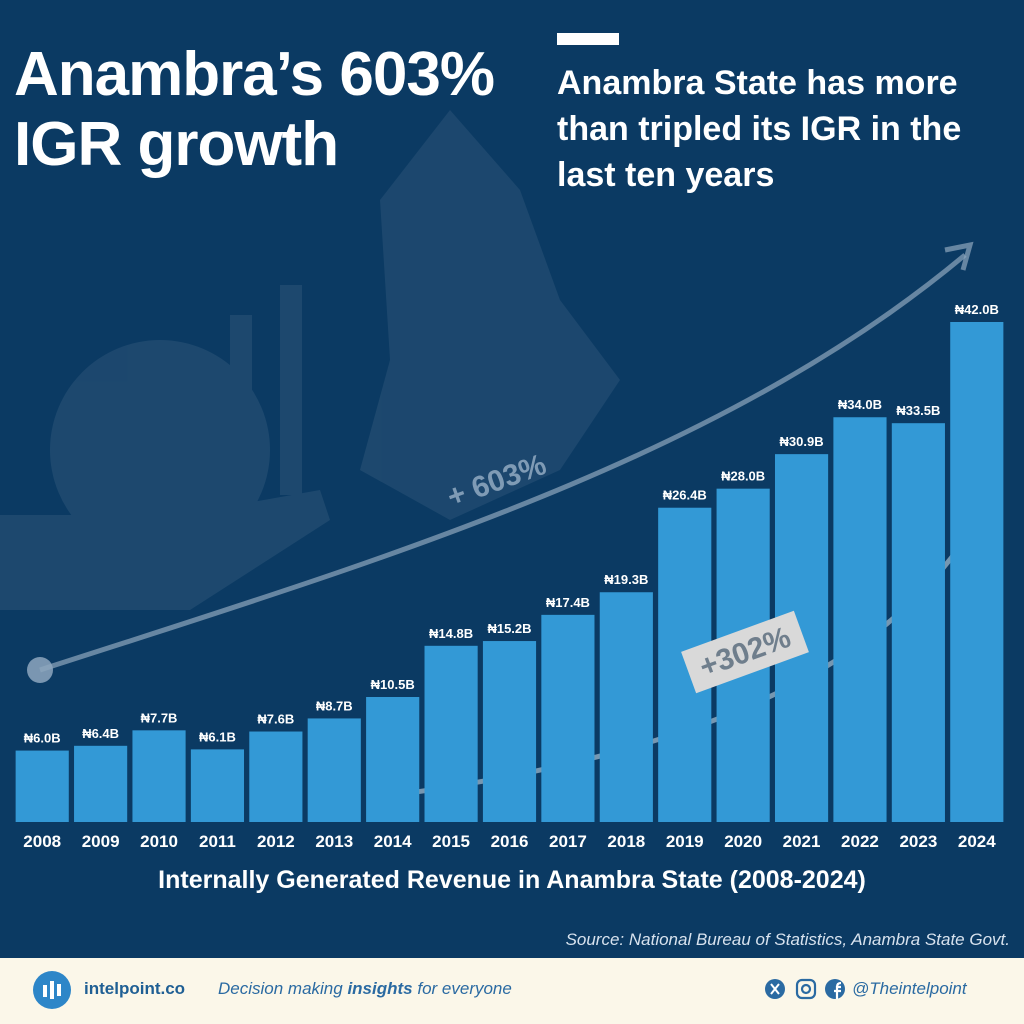  Describe the element at coordinates (509, 628) in the screenshot. I see `value-label: ₦15.2B` at that location.